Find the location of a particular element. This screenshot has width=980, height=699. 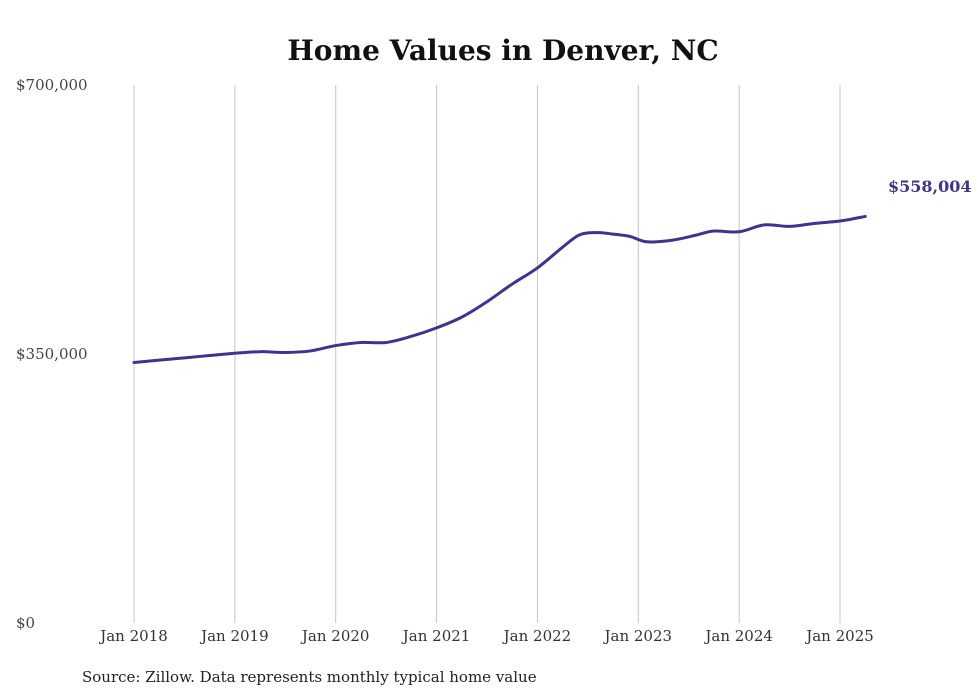

y-tick-label: $700,000 is located at coordinates (52, 85).